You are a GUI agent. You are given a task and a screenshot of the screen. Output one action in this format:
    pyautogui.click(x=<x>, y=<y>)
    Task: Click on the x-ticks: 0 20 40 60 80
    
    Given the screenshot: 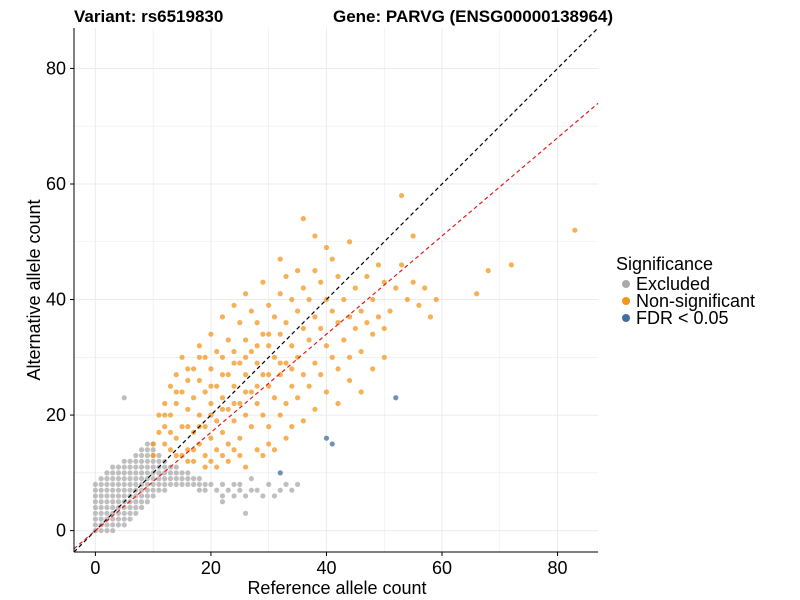 What is the action you would take?
    pyautogui.click(x=329, y=565)
    